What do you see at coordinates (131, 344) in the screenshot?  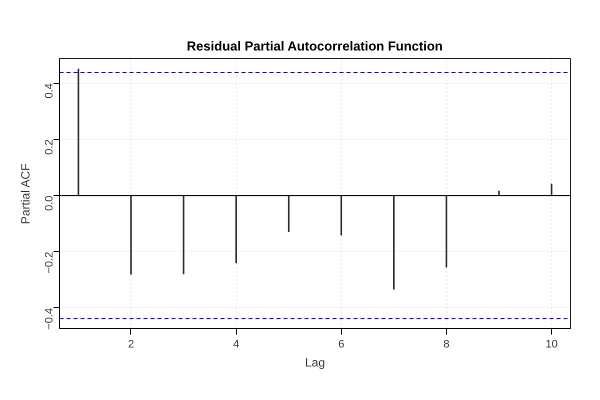 I see `x-tick-label: 2` at bounding box center [131, 344].